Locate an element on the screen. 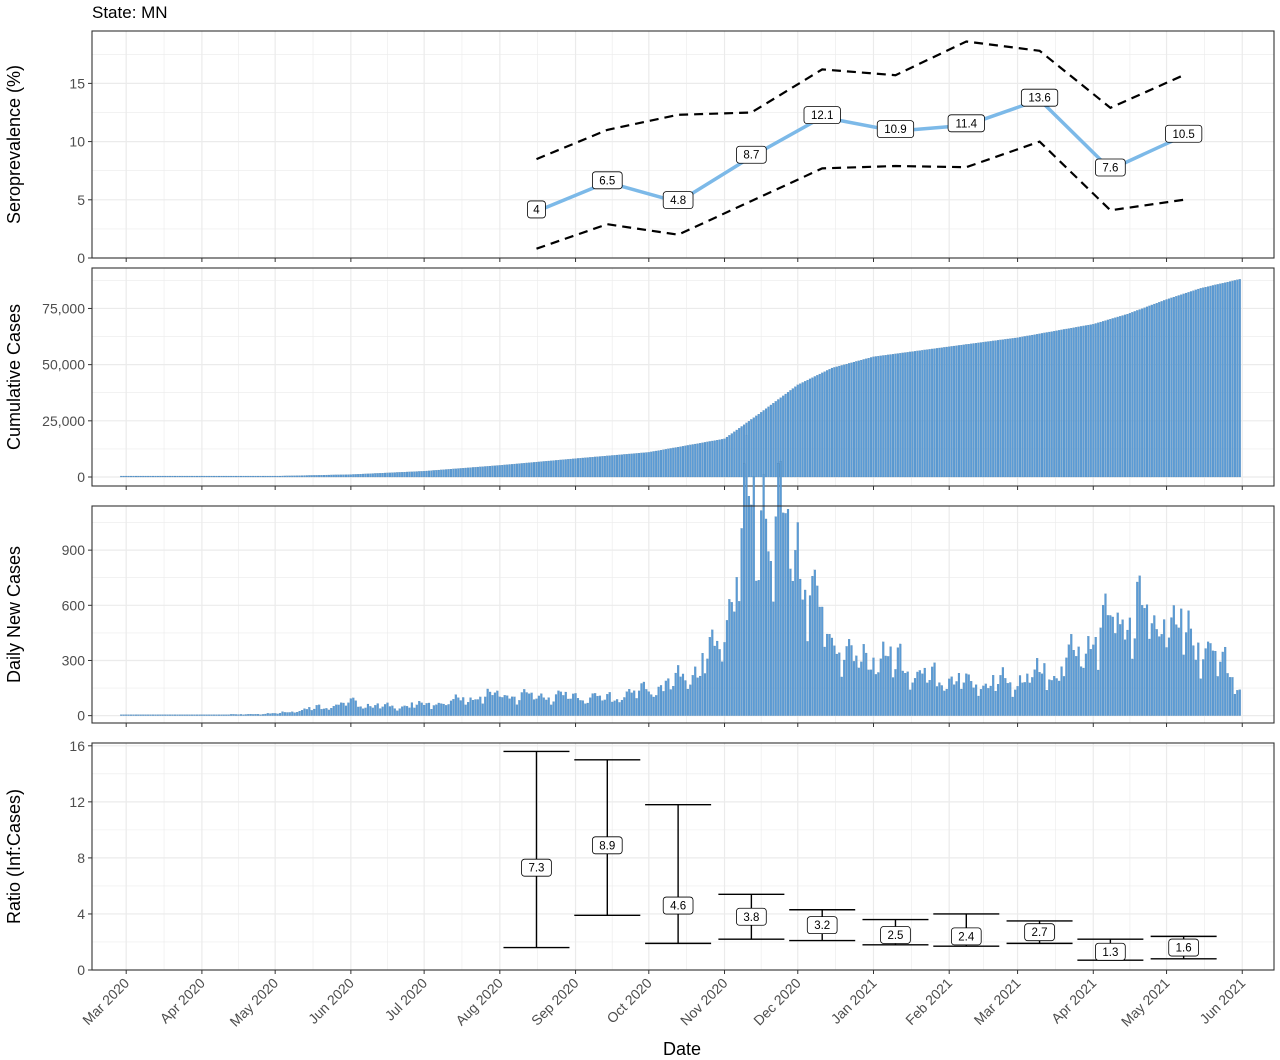 The image size is (1280, 1060). ratio-data-label: 1.6 is located at coordinates (1184, 949).